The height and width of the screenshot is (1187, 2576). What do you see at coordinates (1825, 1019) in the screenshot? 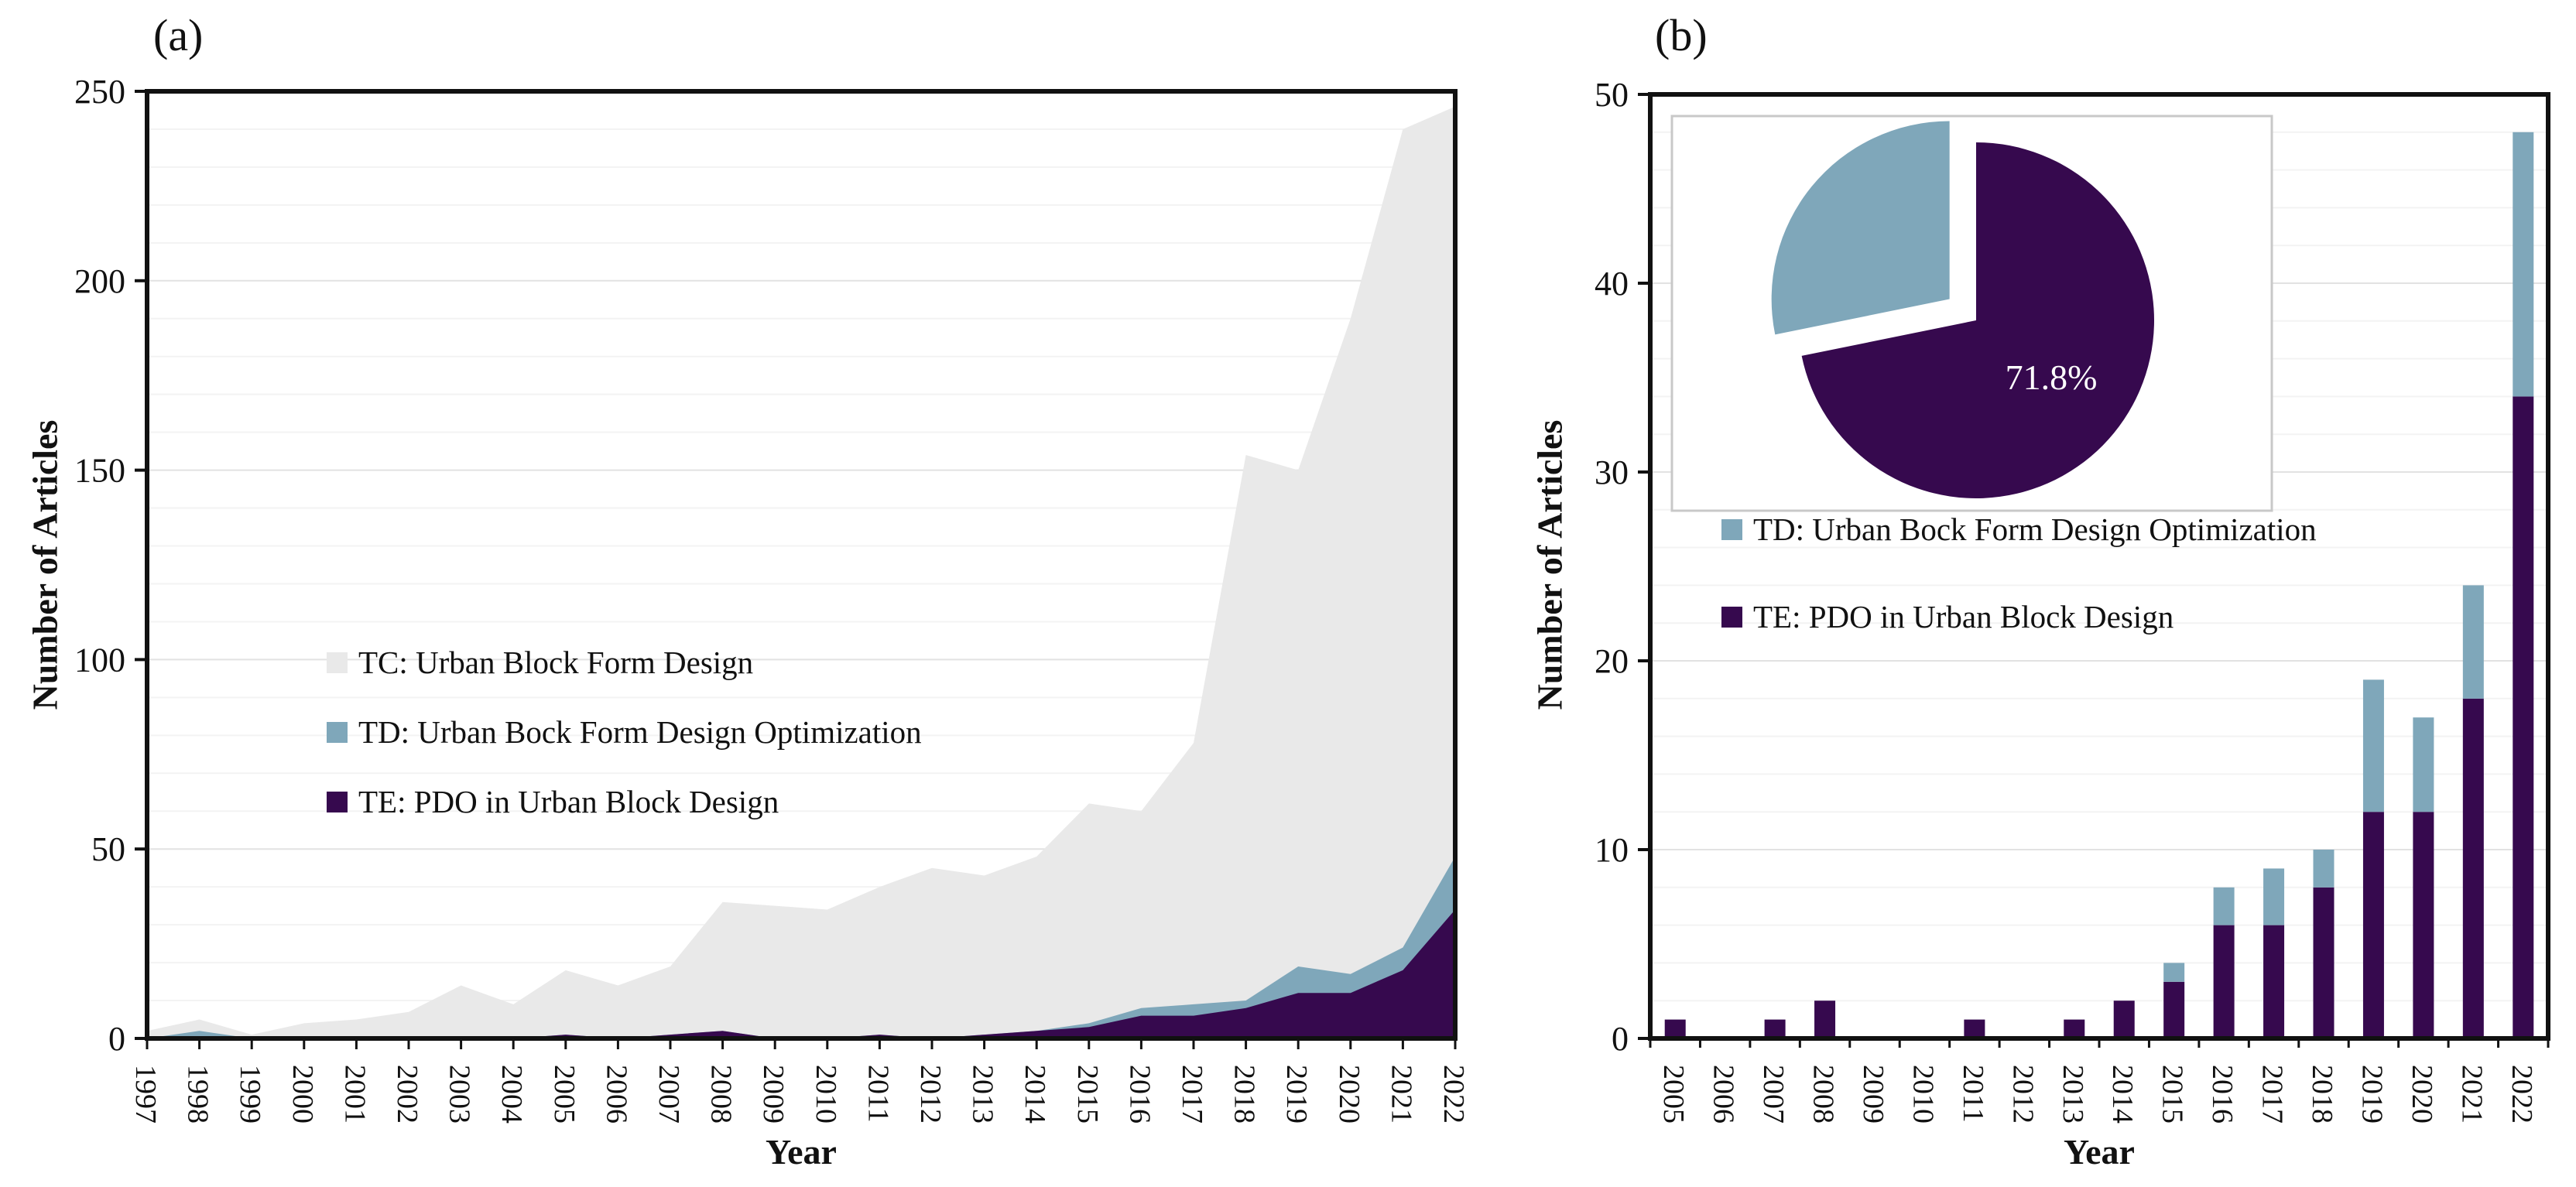
I see `bar-te-2008` at bounding box center [1825, 1019].